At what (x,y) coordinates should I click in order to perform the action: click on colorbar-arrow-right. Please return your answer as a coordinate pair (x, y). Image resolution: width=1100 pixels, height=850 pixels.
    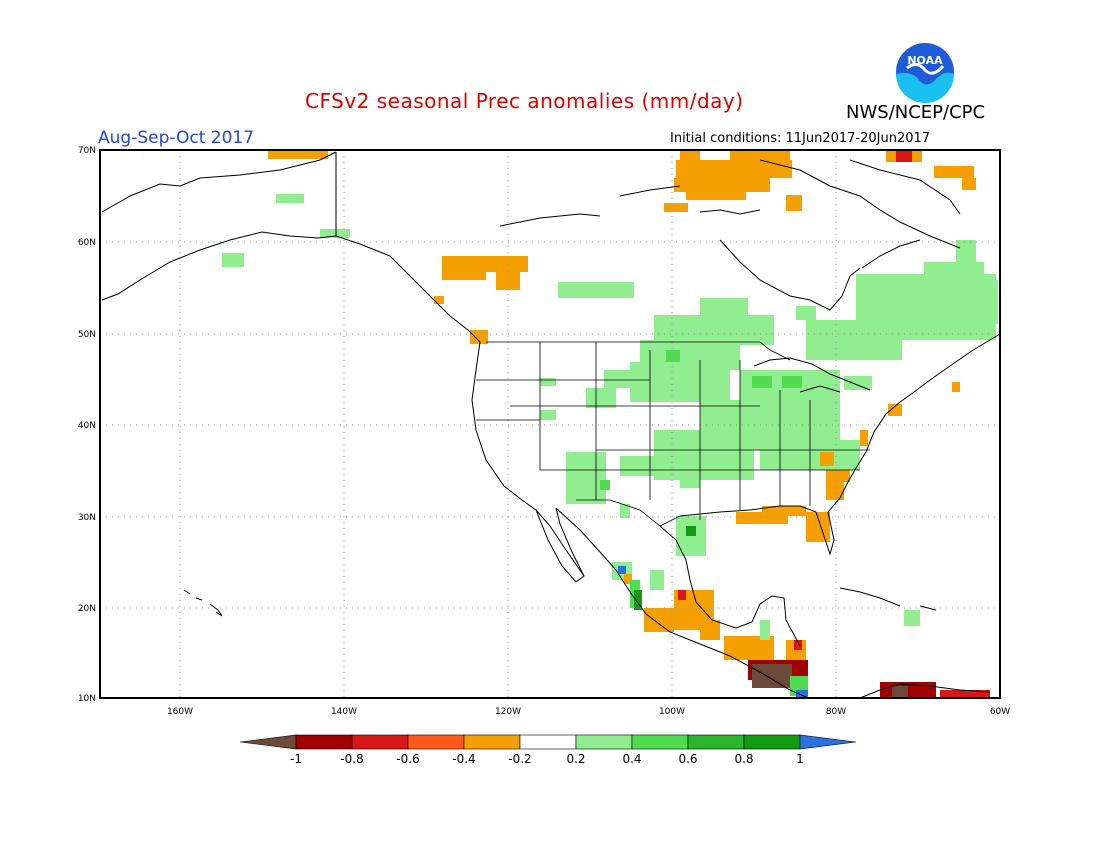
    Looking at the image, I should click on (828, 742).